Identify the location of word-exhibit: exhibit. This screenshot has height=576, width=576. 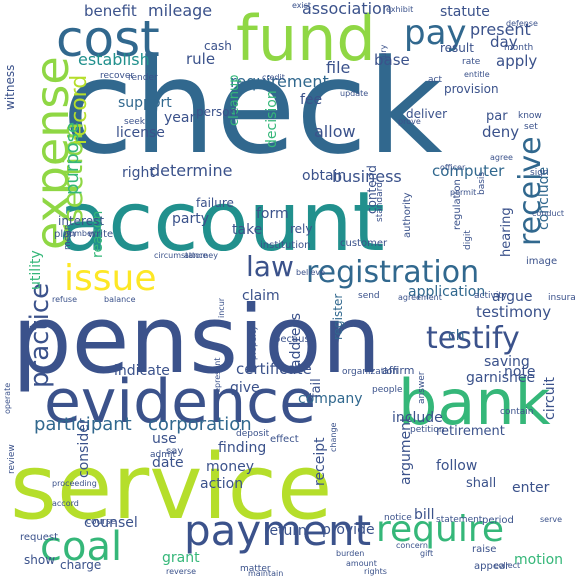
(399, 9).